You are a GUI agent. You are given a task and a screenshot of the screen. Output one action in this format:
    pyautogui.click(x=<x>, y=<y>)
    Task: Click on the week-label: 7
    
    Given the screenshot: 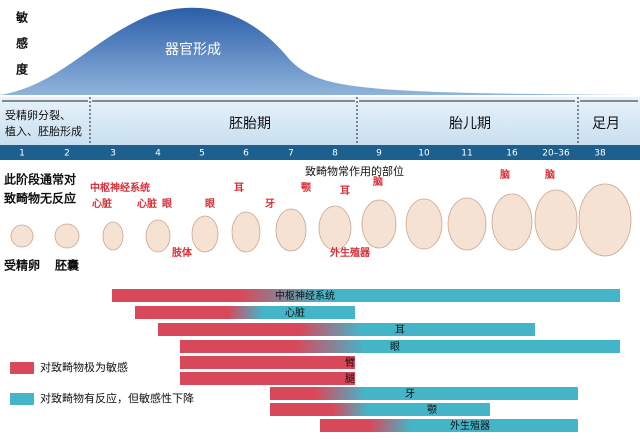 What is the action you would take?
    pyautogui.click(x=291, y=154)
    